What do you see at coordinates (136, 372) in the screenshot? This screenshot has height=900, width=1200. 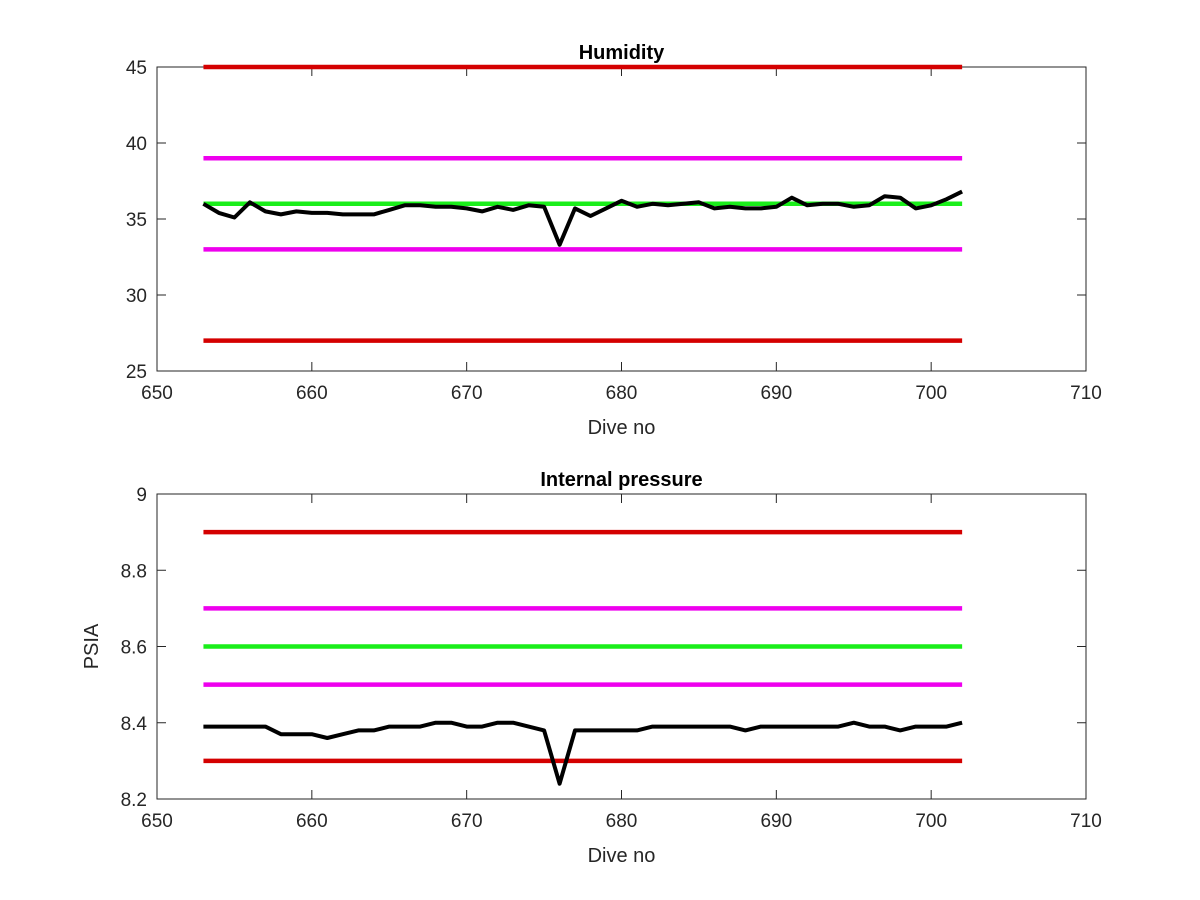 I see `y-tick-label: 25` at bounding box center [136, 372].